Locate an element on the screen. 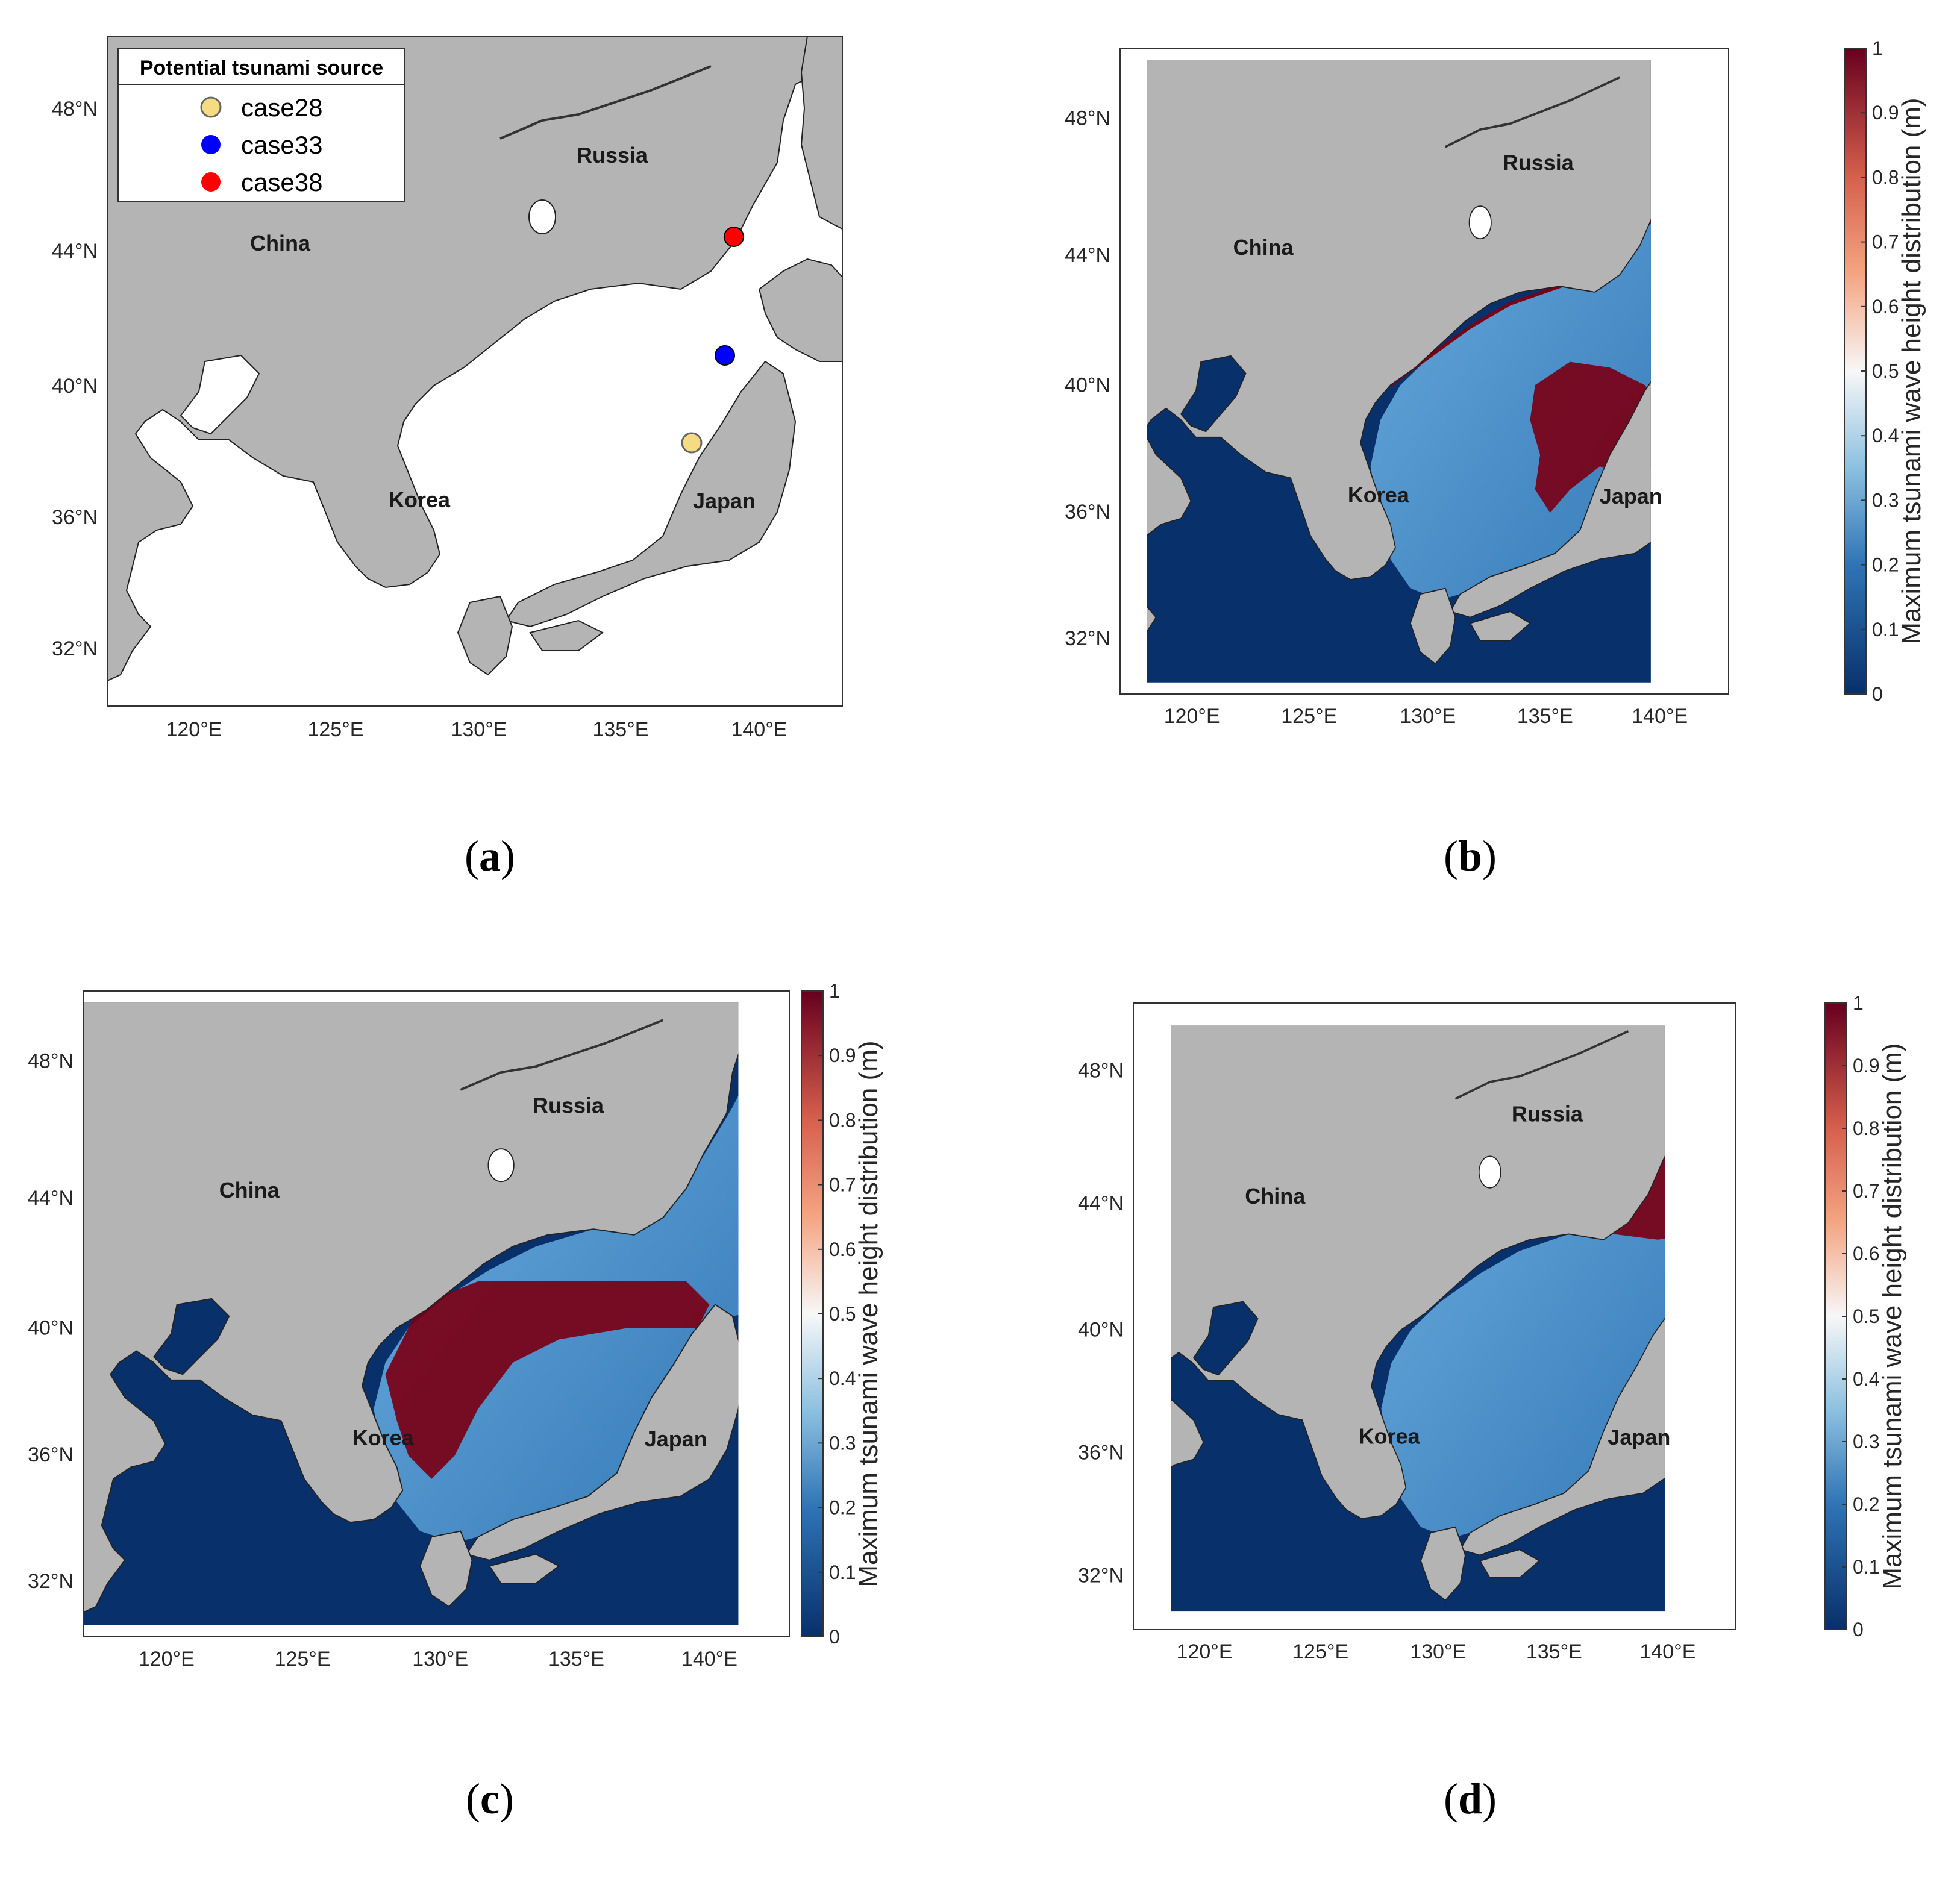 The image size is (1960, 1885). lon-label: 135°E is located at coordinates (620, 729).